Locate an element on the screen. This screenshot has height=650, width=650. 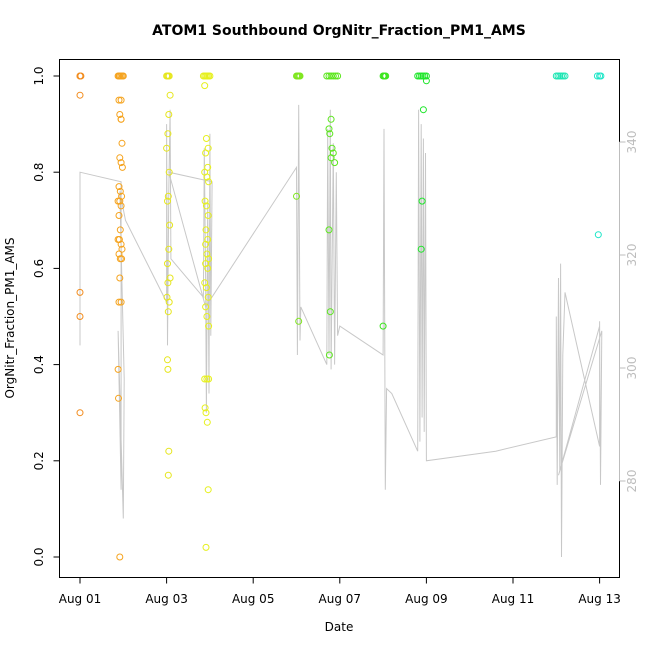
secondary-y-tick-label: 320 is located at coordinates (632, 255).